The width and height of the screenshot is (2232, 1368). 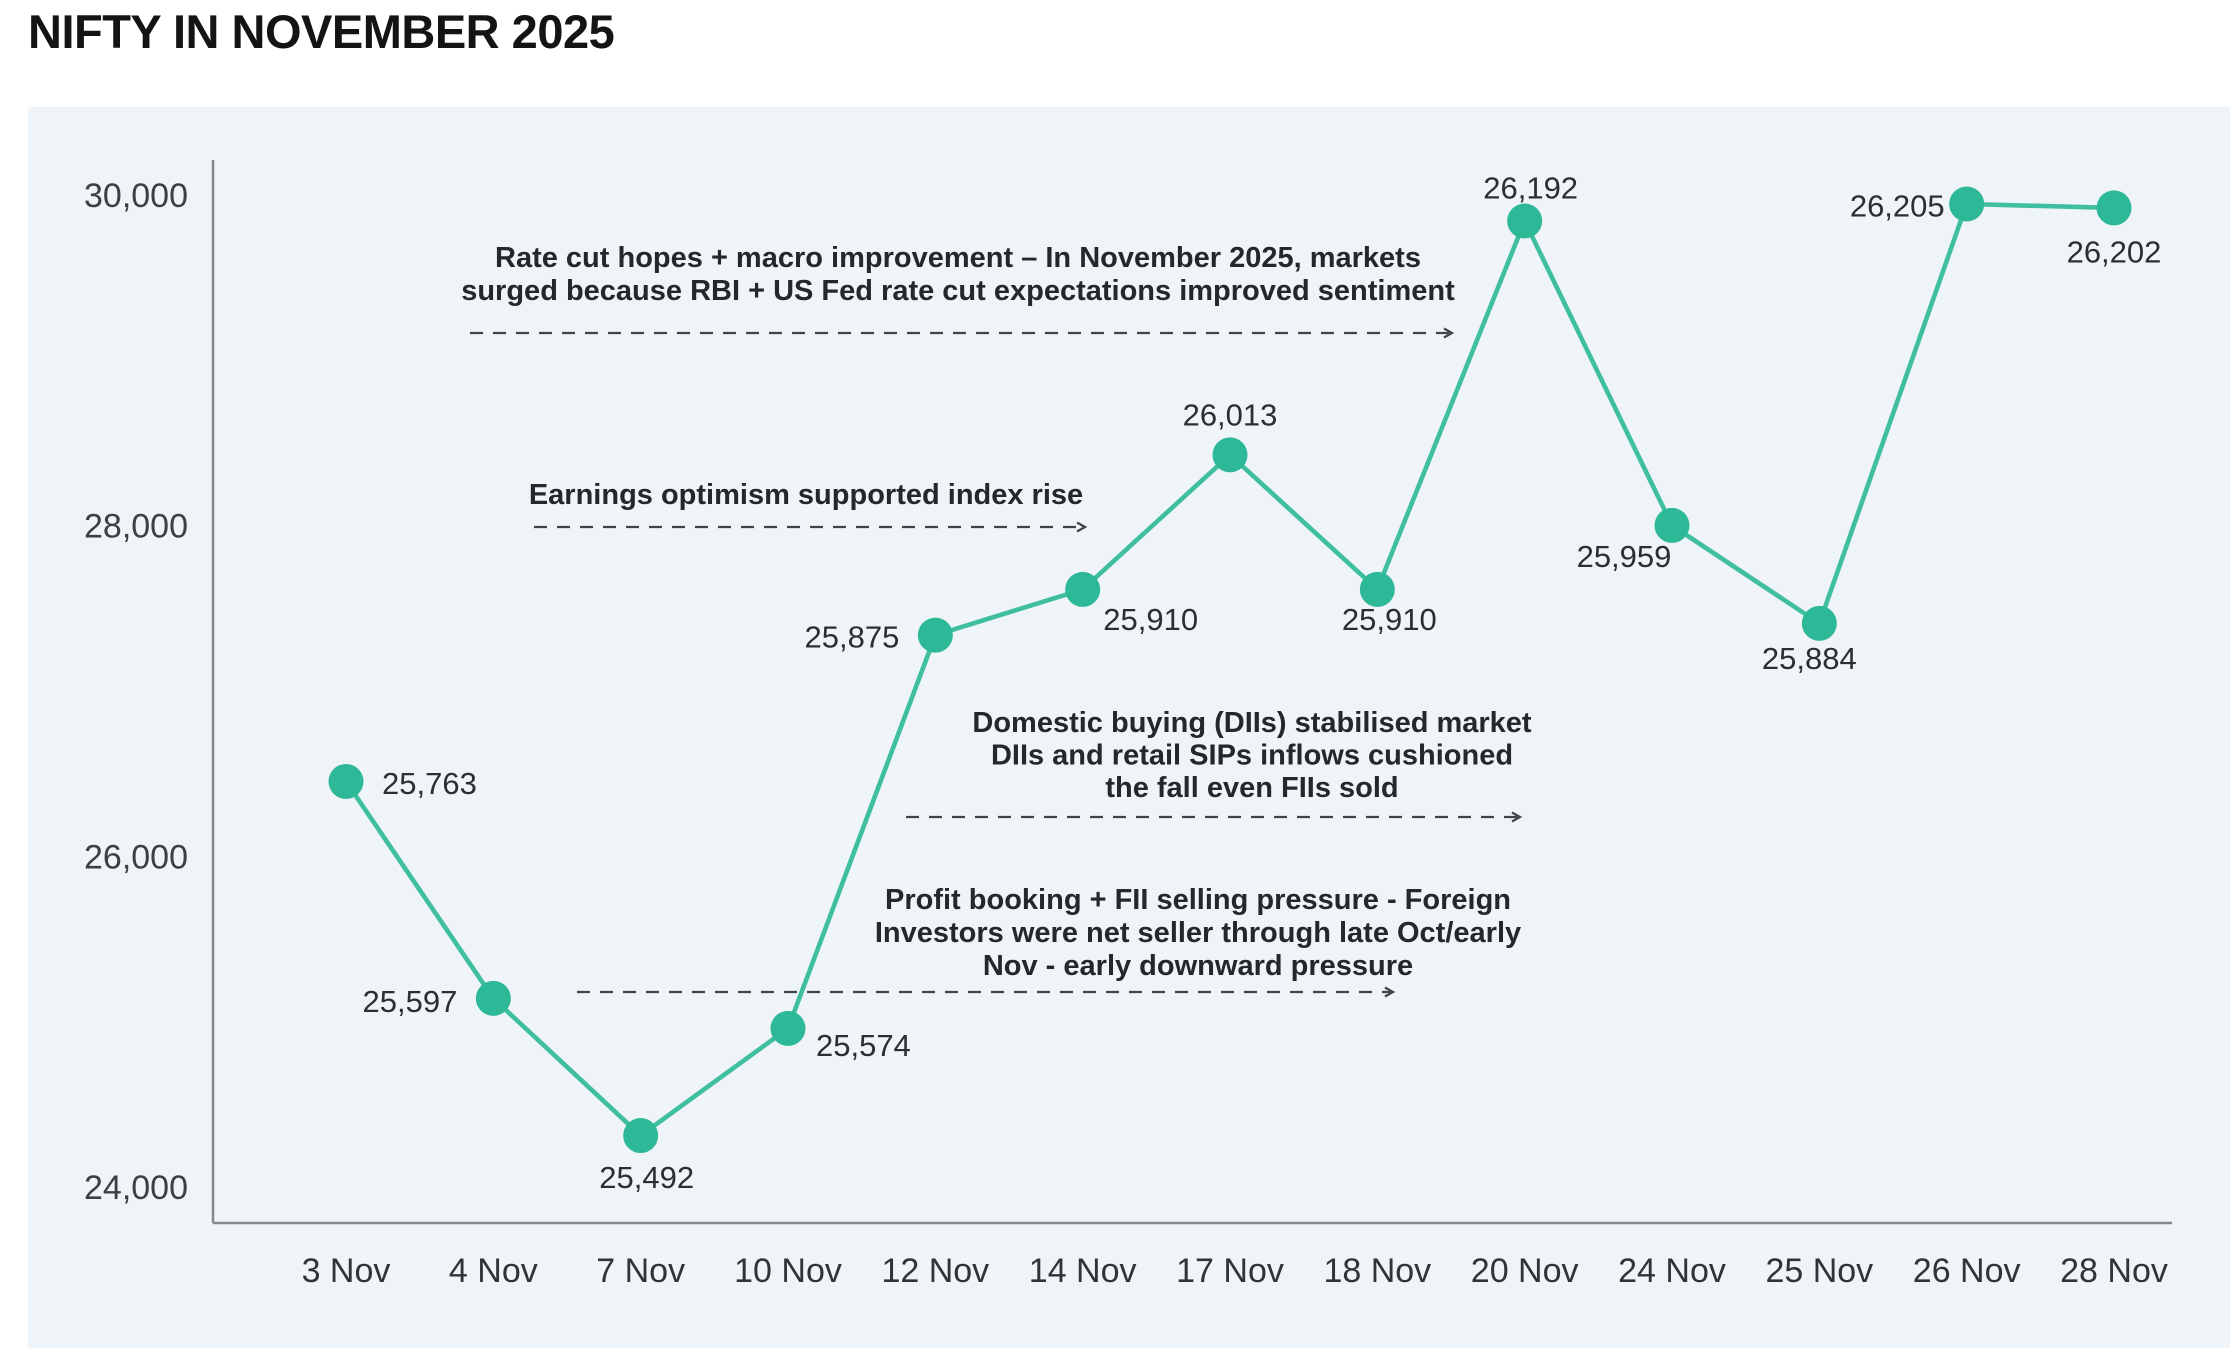 I want to click on x-tick-label: 14 Nov, so click(x=1083, y=1271).